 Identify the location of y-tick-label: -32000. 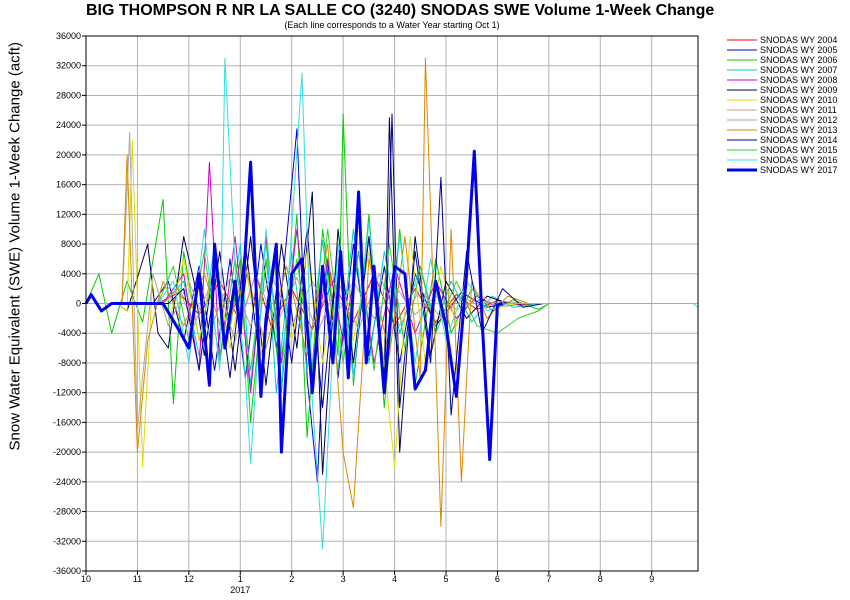
(67, 541).